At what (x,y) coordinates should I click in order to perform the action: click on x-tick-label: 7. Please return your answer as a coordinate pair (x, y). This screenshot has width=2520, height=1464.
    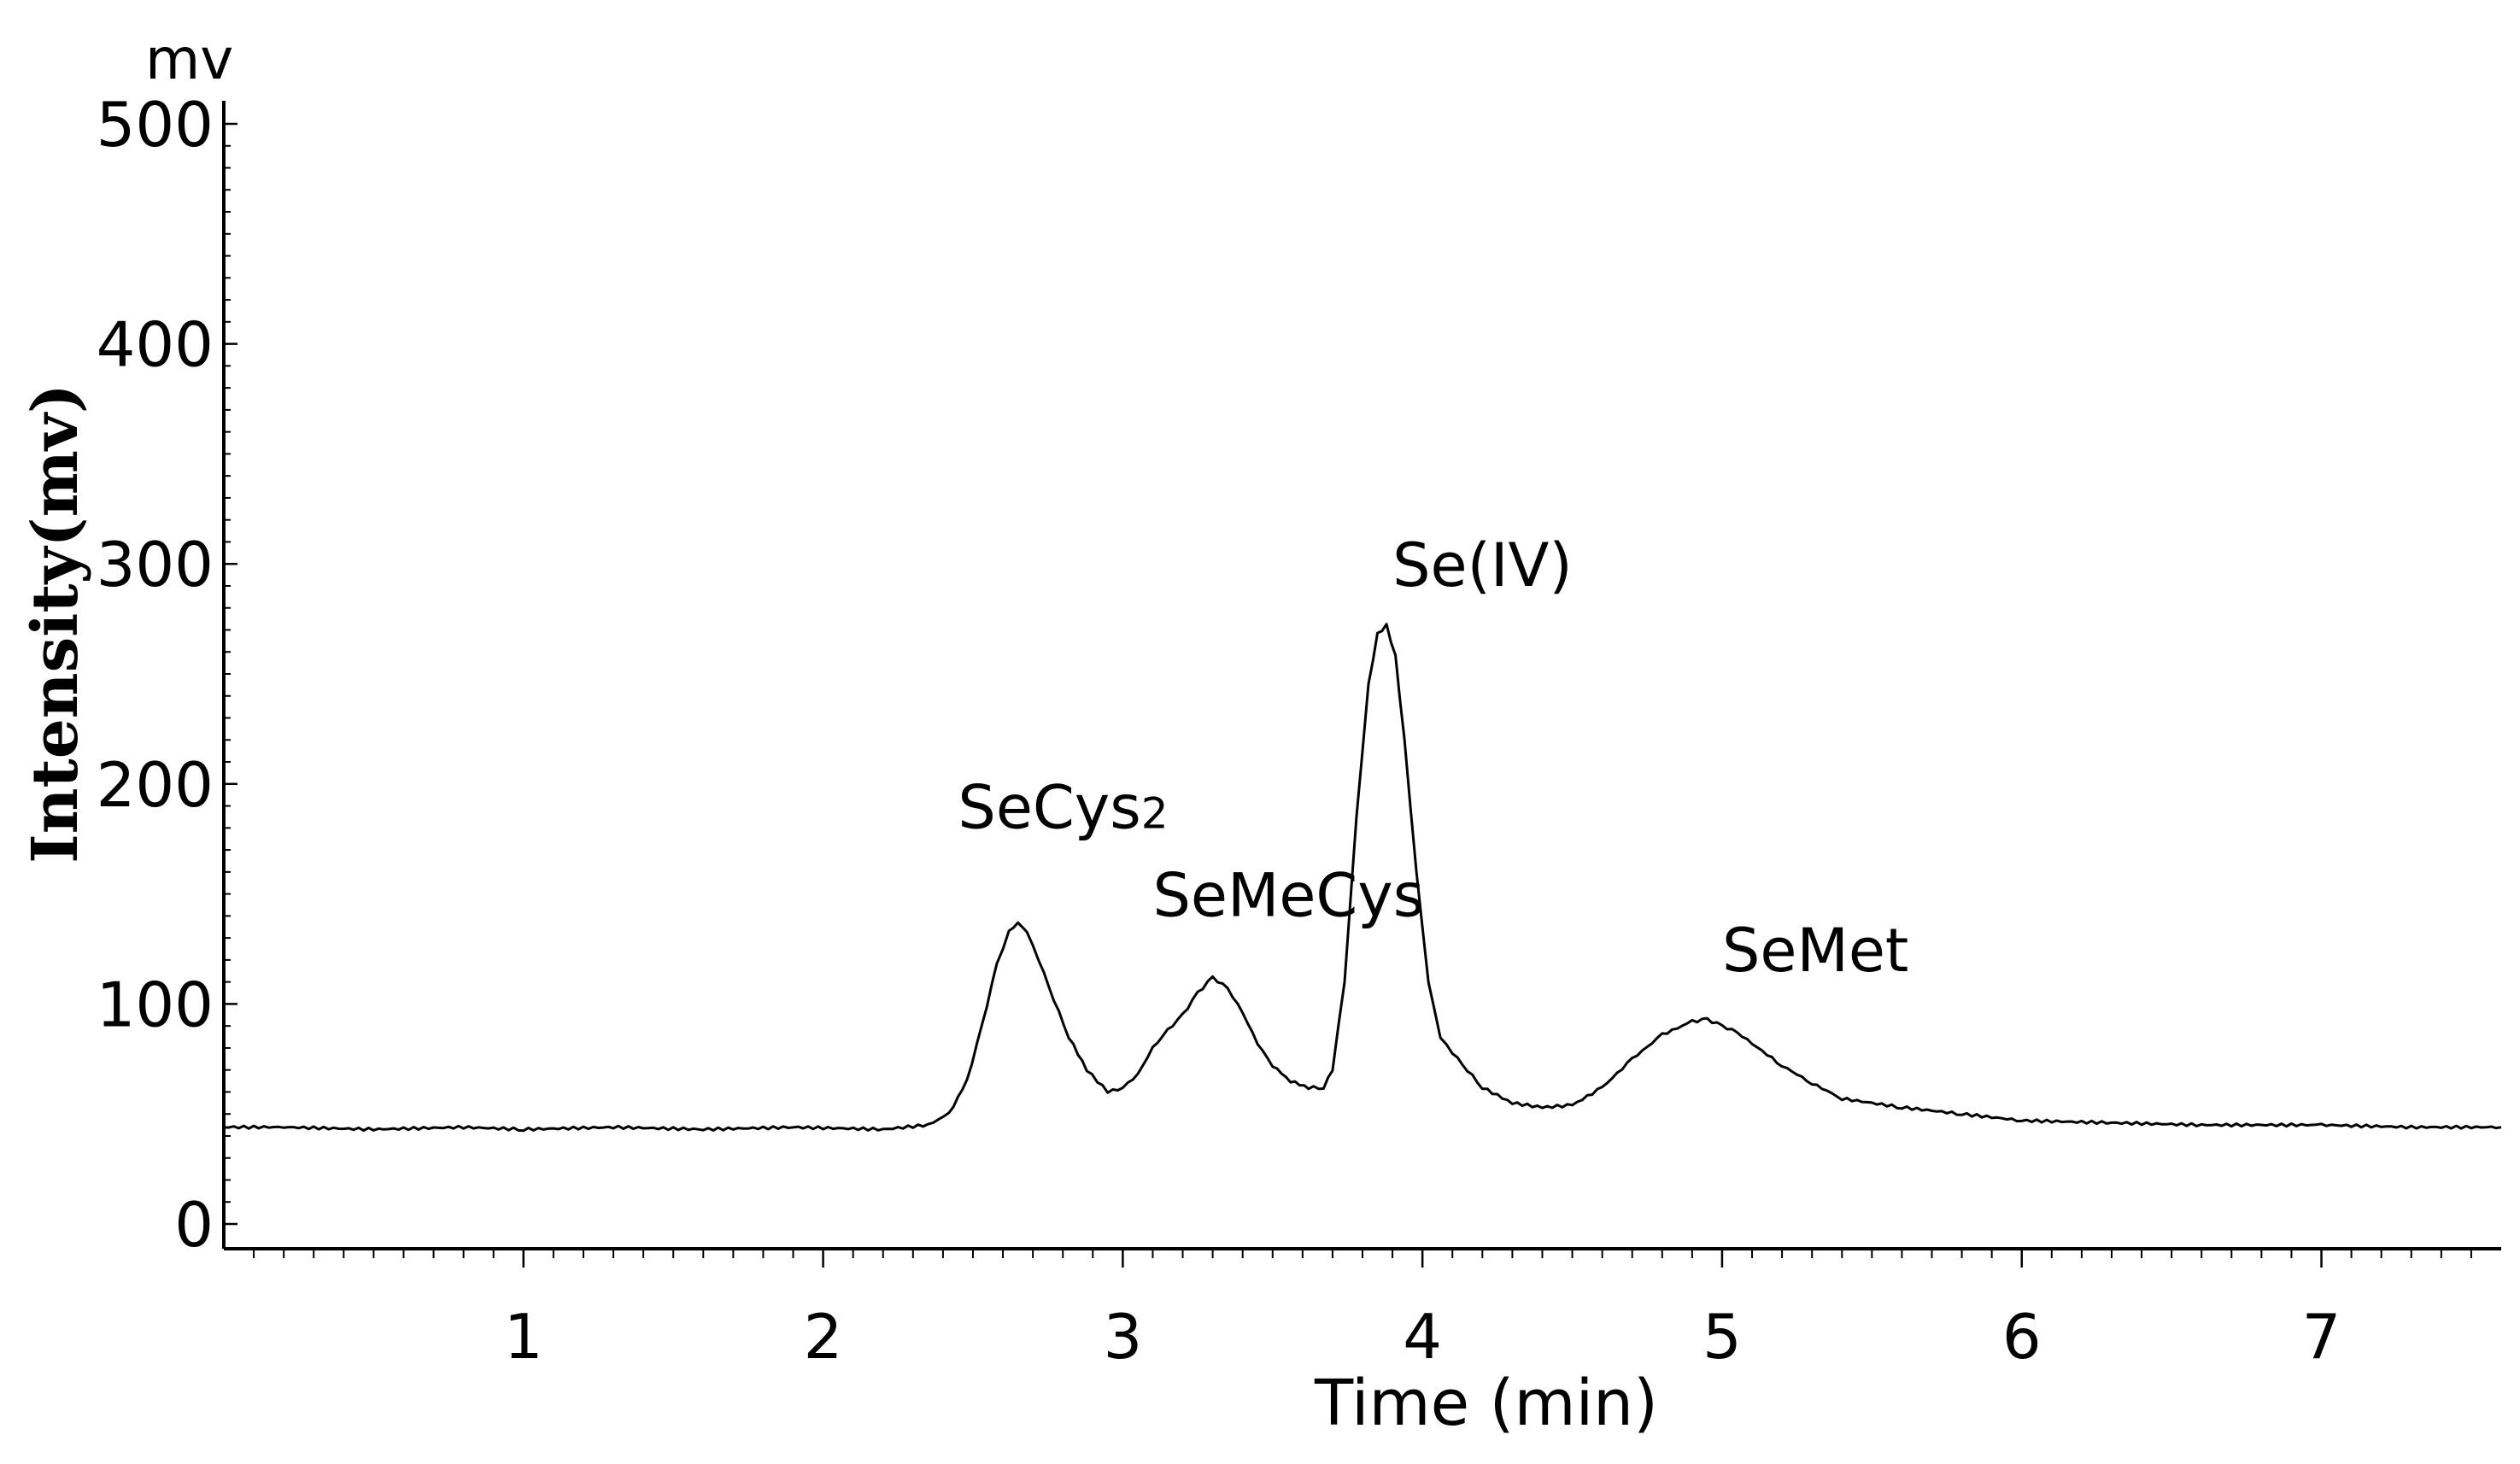
    Looking at the image, I should click on (2321, 1337).